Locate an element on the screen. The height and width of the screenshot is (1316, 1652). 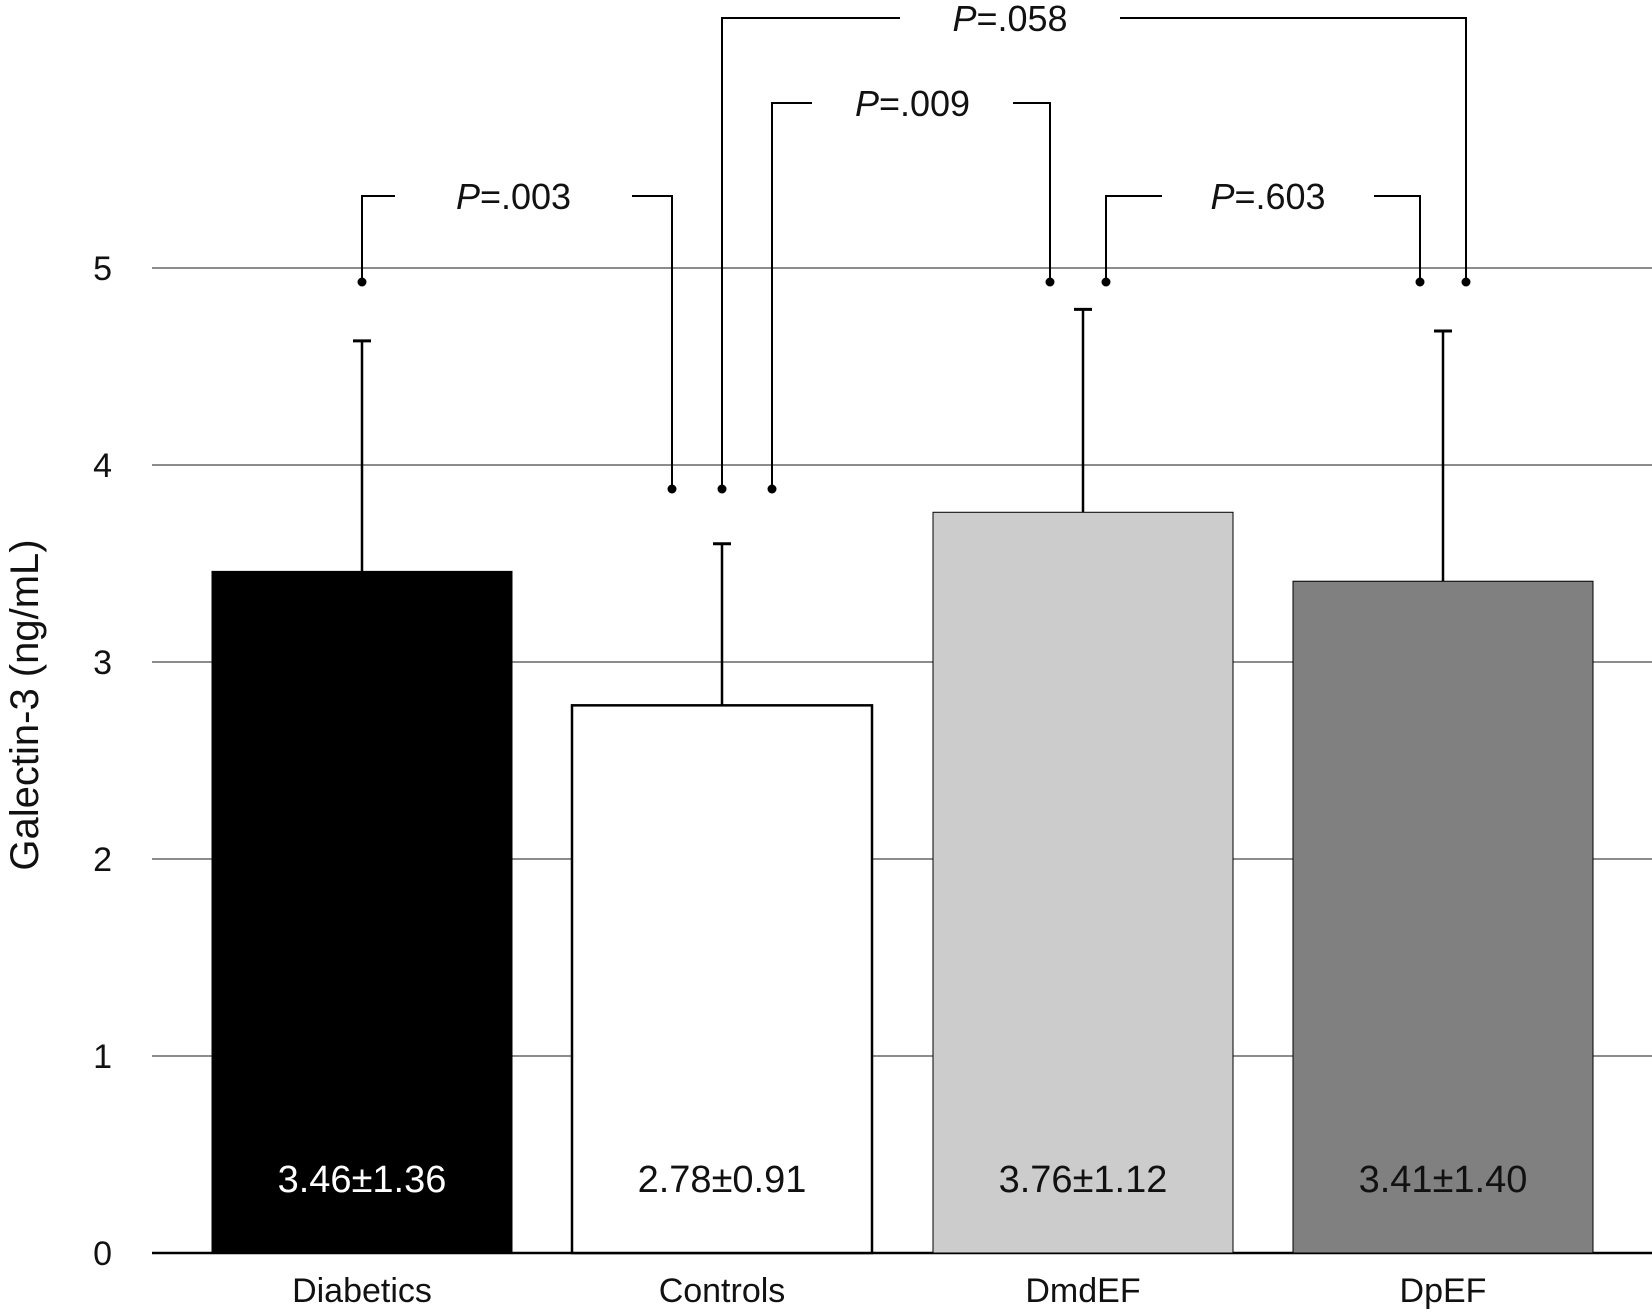
bracket-diabetics-controls-dot-start is located at coordinates (362, 282).